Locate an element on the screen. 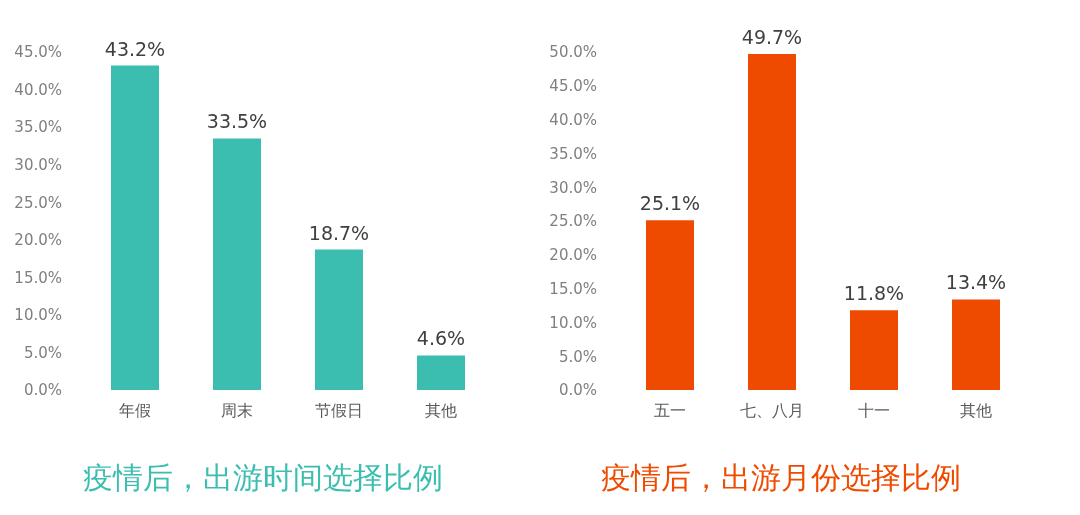 The height and width of the screenshot is (515, 1080). data-label: 11.8% is located at coordinates (874, 293).